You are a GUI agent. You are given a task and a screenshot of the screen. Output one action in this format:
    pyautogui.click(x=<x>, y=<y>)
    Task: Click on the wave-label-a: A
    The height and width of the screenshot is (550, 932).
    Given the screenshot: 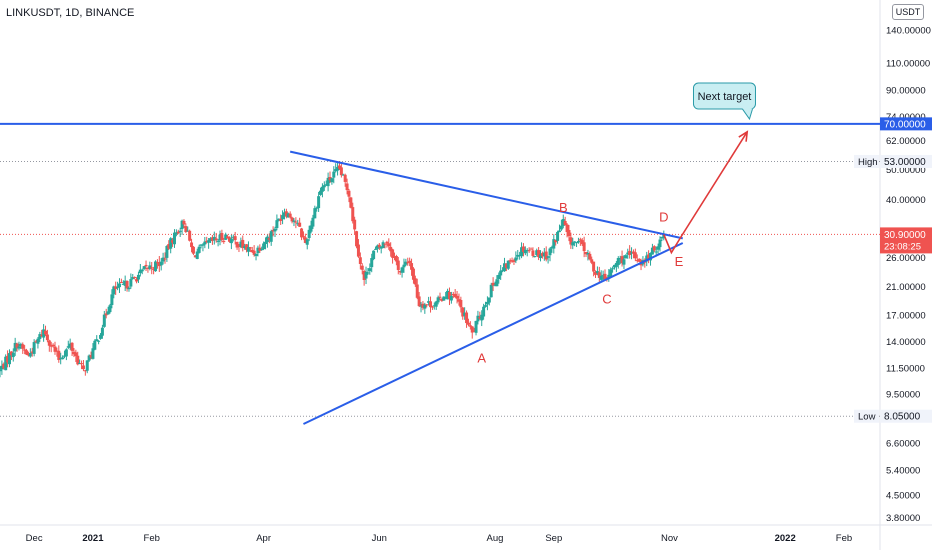 What is the action you would take?
    pyautogui.click(x=481, y=357)
    